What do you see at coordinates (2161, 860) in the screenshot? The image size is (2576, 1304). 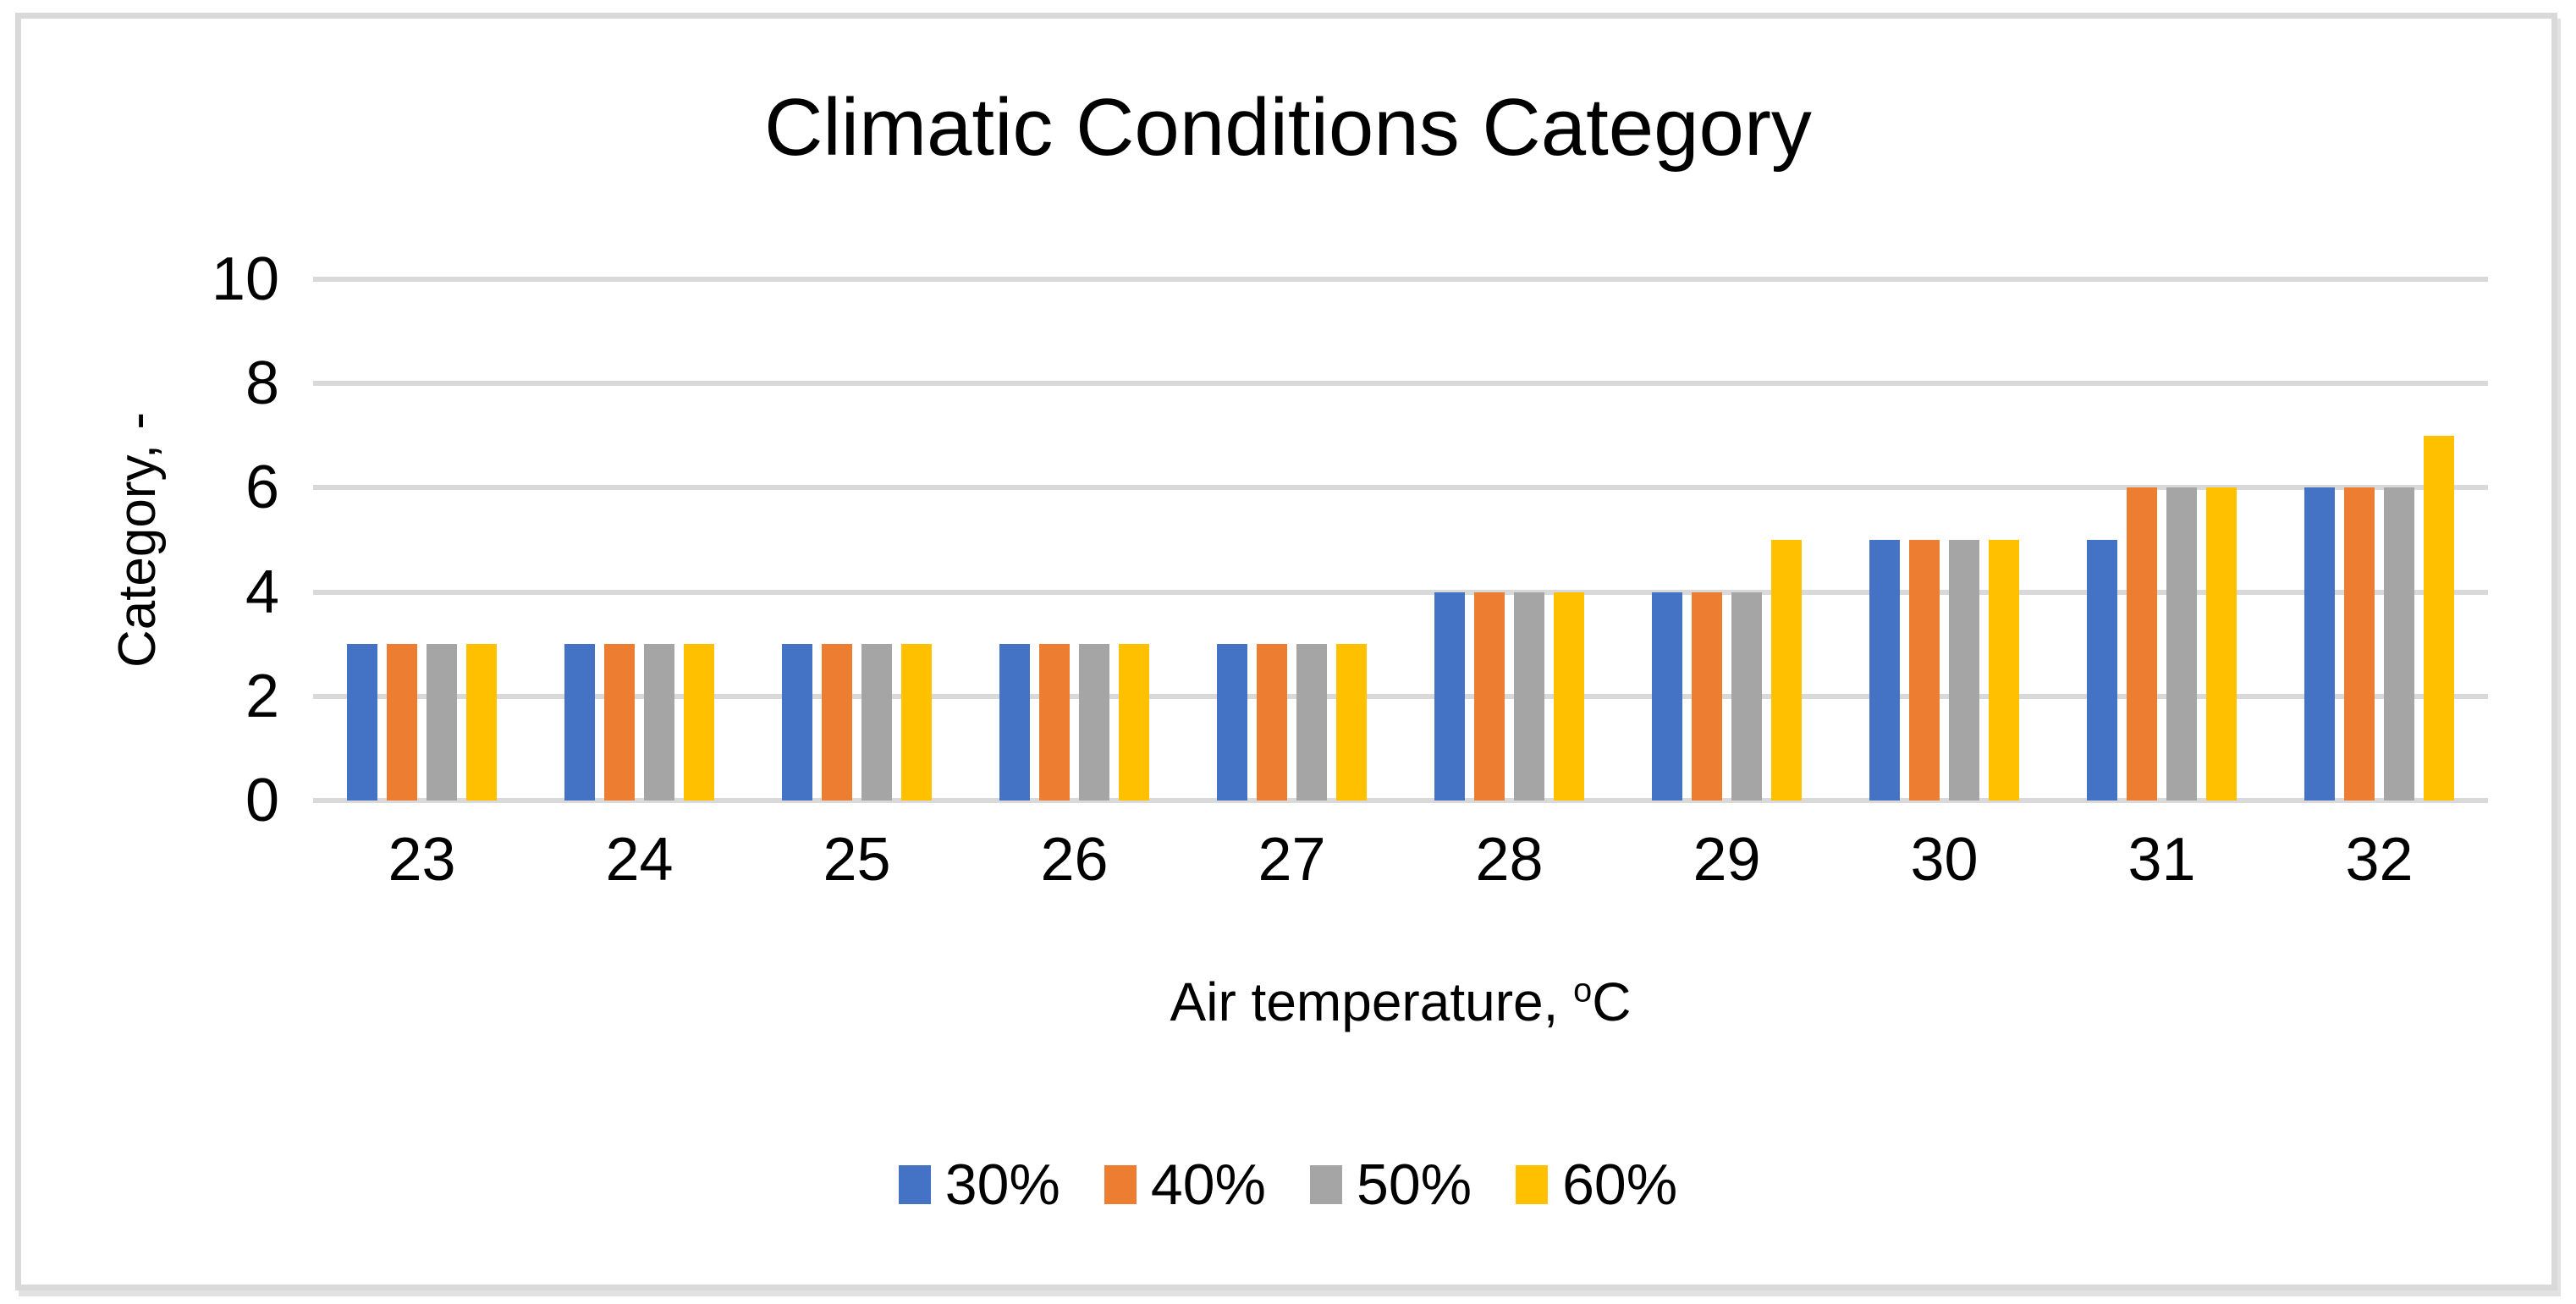 I see `x-tick-label: 31` at bounding box center [2161, 860].